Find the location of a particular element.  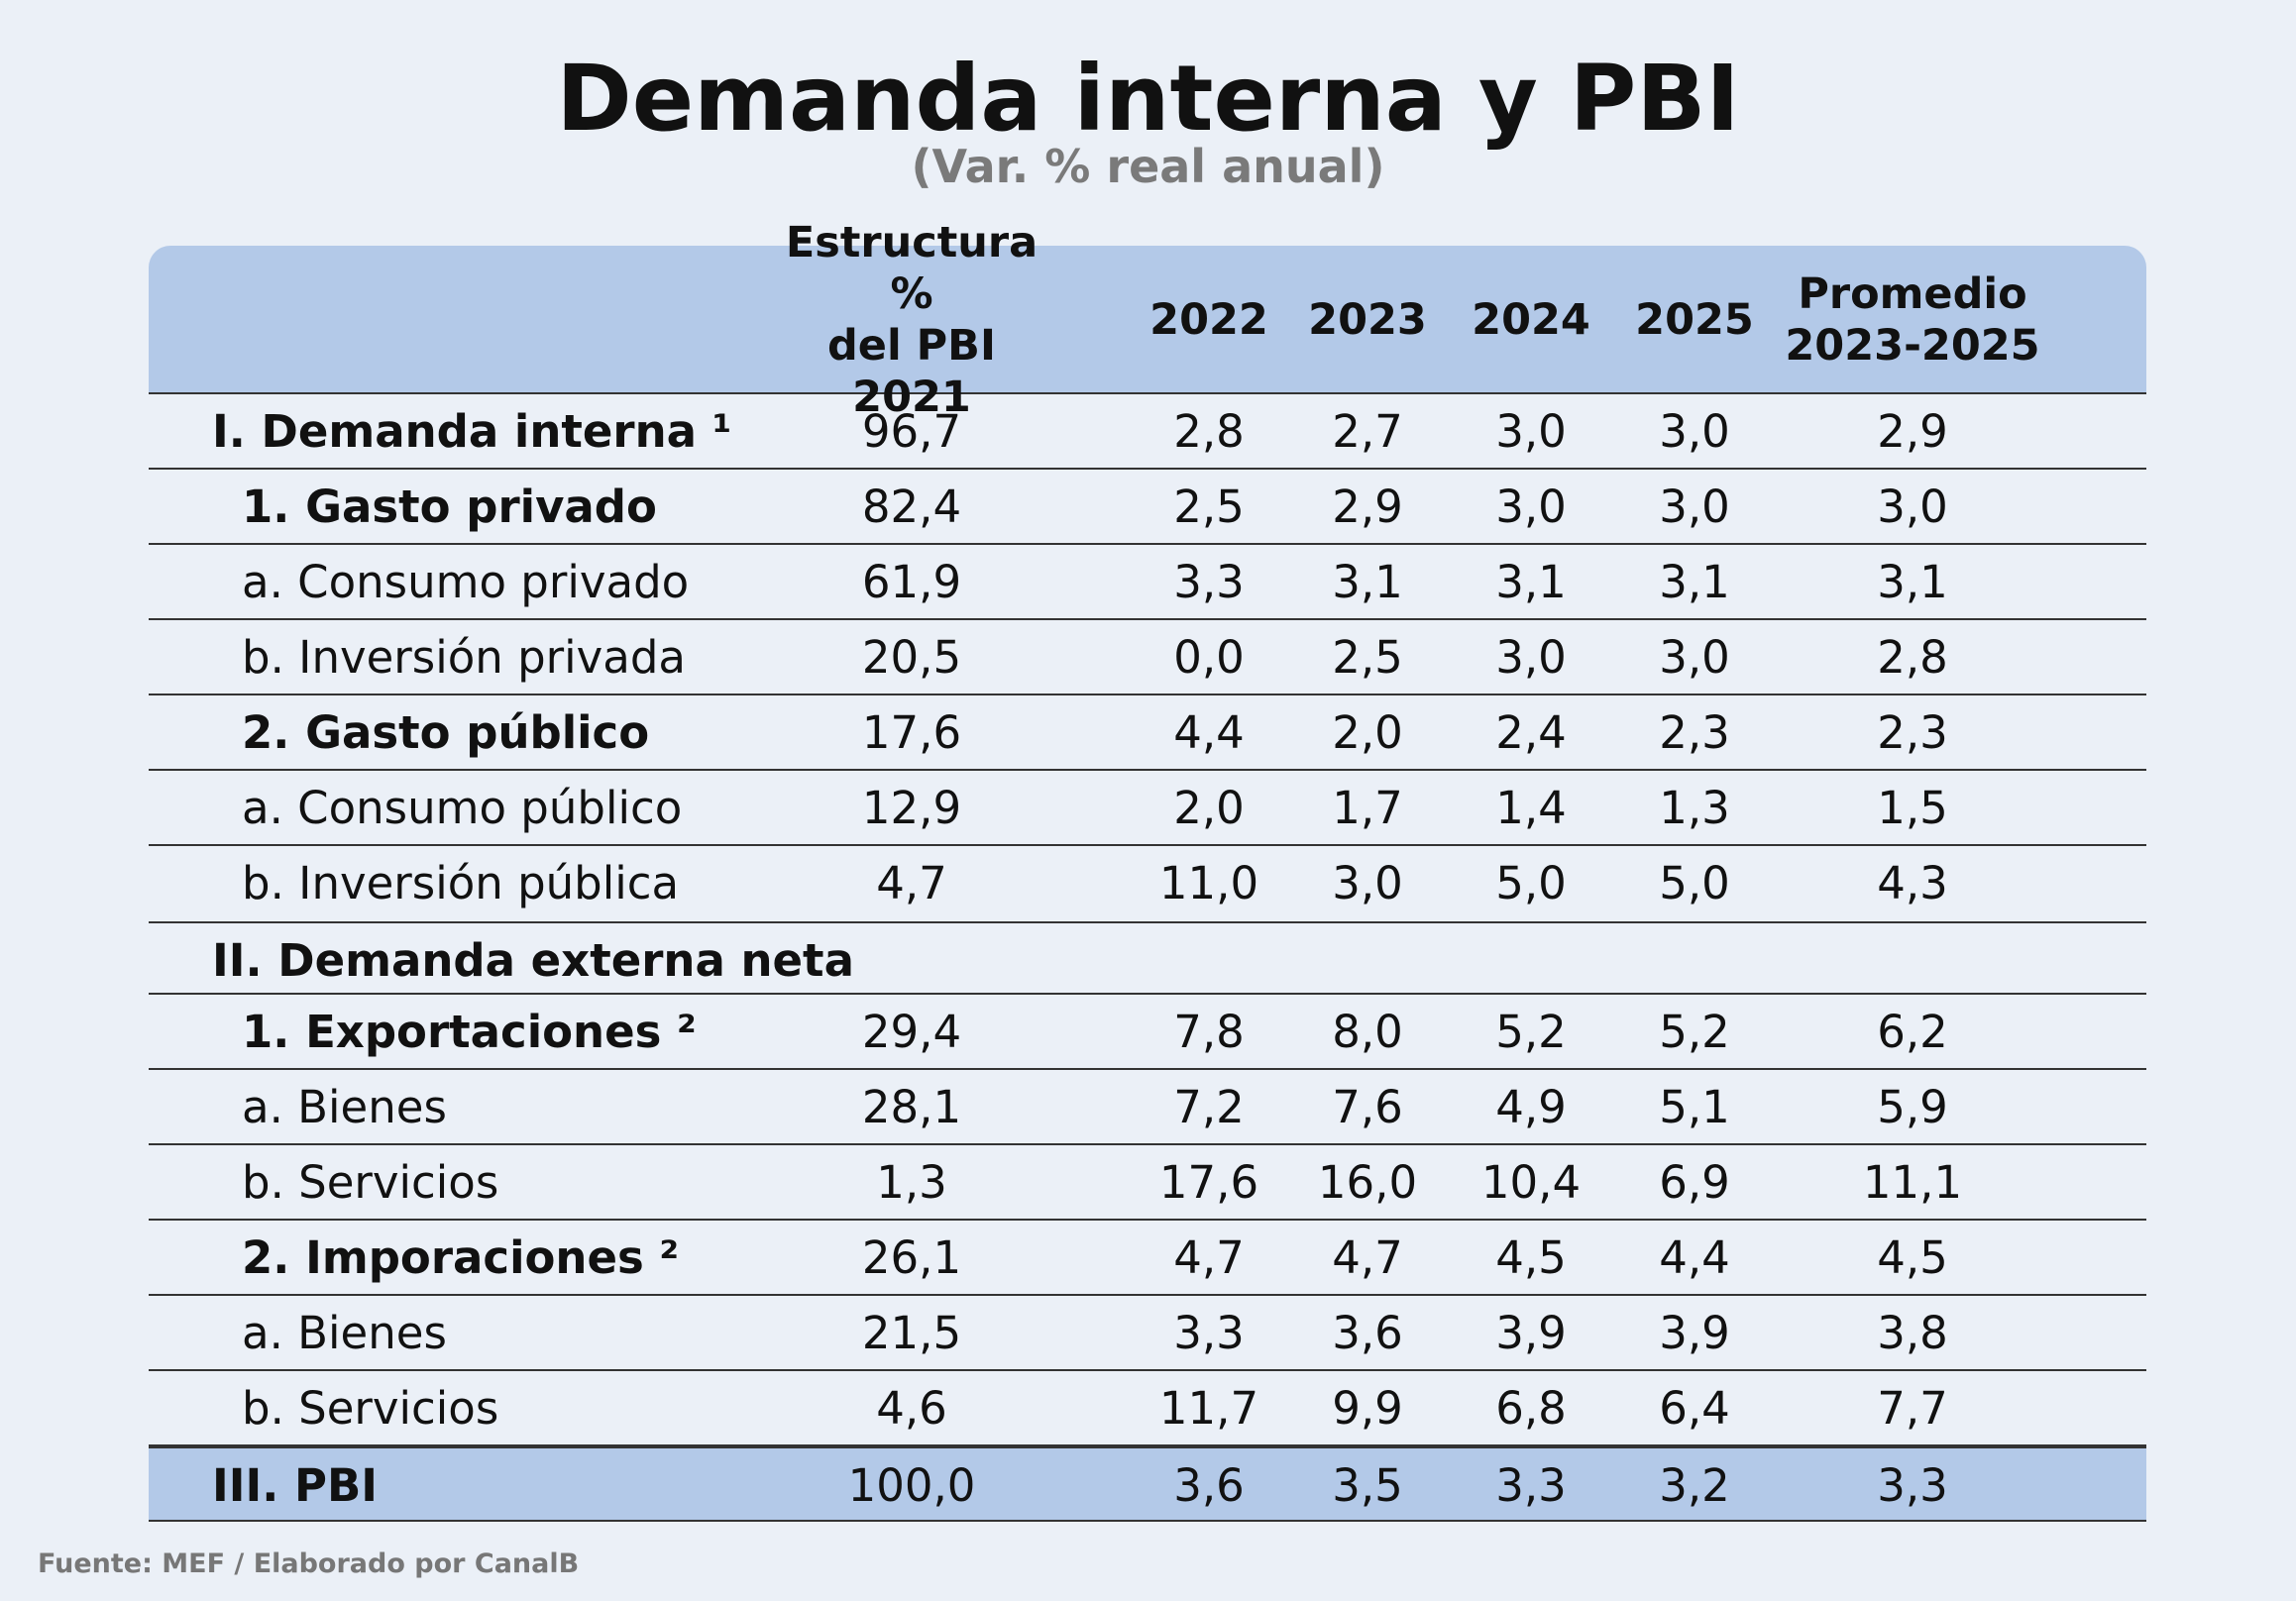

cell-estructura: 28,1 is located at coordinates (911, 1106).